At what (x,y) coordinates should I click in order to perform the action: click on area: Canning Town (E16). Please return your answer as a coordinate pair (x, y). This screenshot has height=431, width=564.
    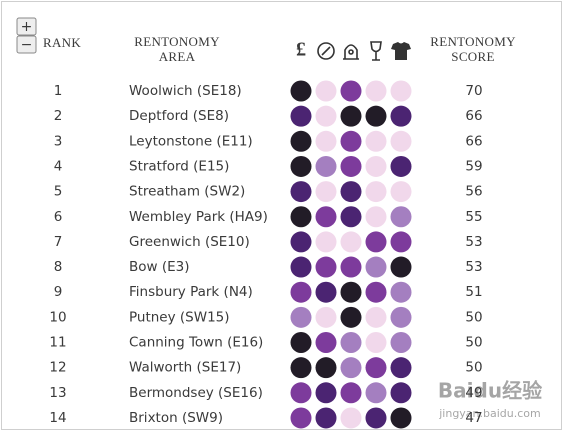
    Looking at the image, I should click on (196, 343).